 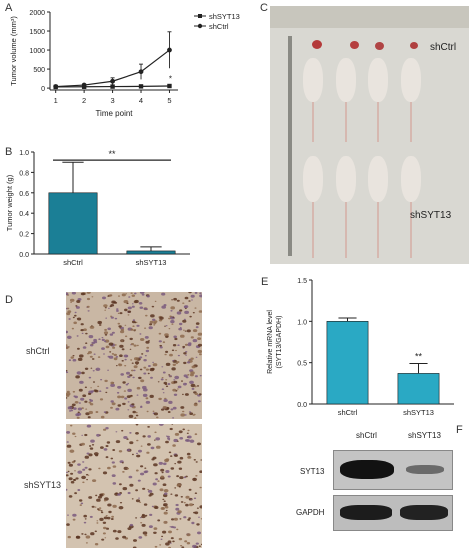 I want to click on panel-label-a: A, so click(x=9, y=8).